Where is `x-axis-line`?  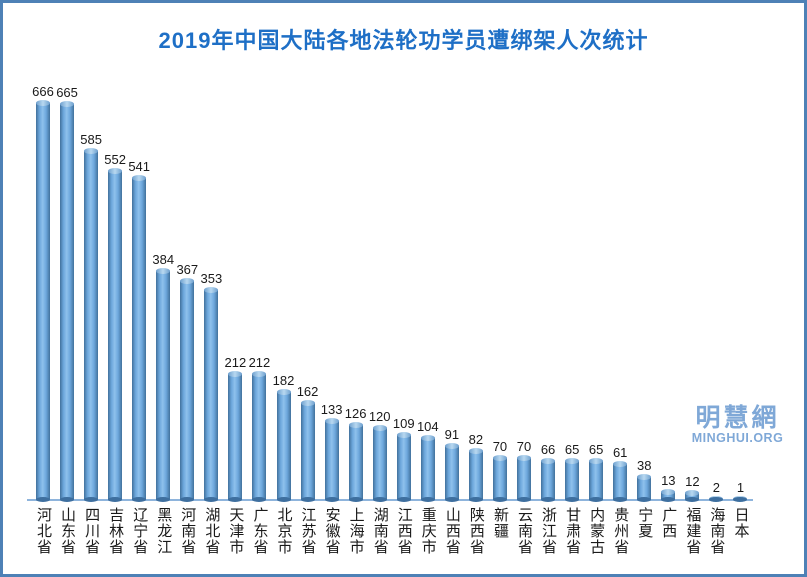 x-axis-line is located at coordinates (390, 500).